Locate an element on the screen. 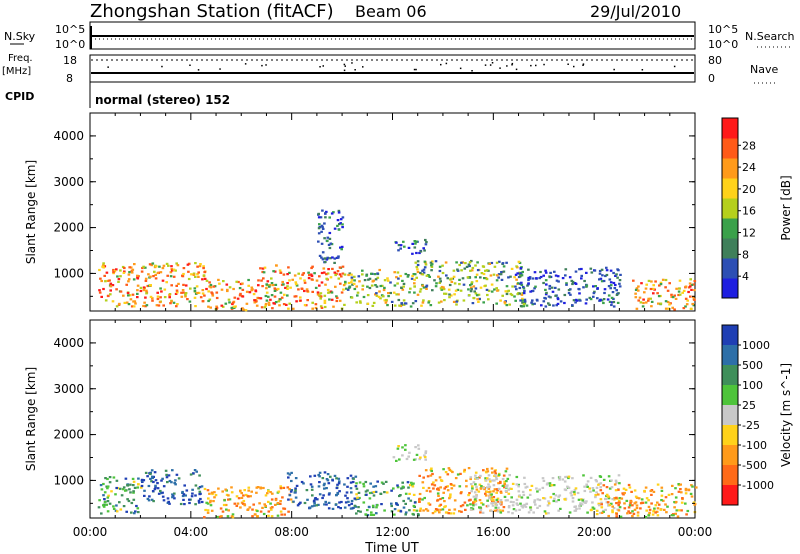 This screenshot has width=800, height=554. cpid-label: CPID is located at coordinates (19, 96).